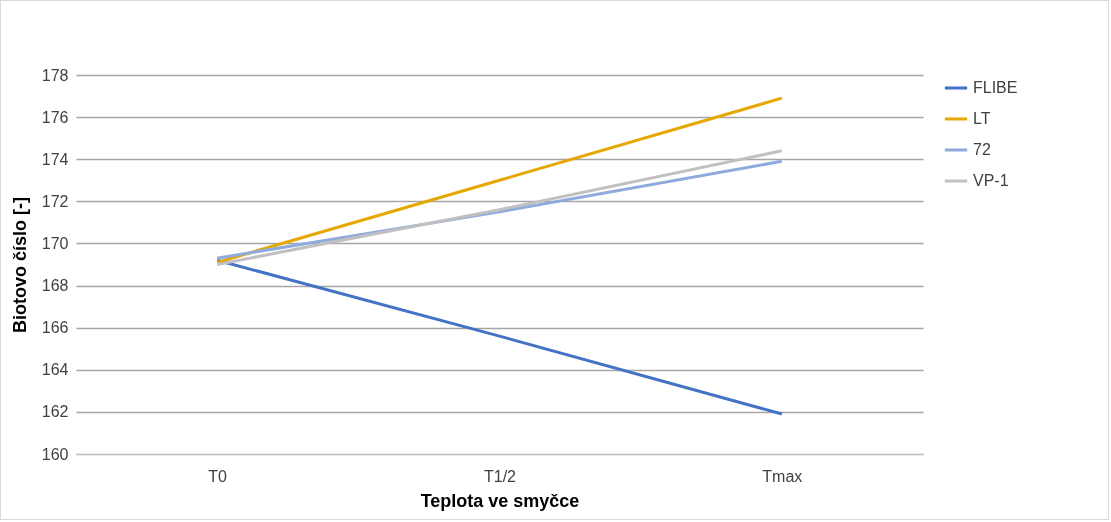  I want to click on legend-label: LT, so click(982, 118).